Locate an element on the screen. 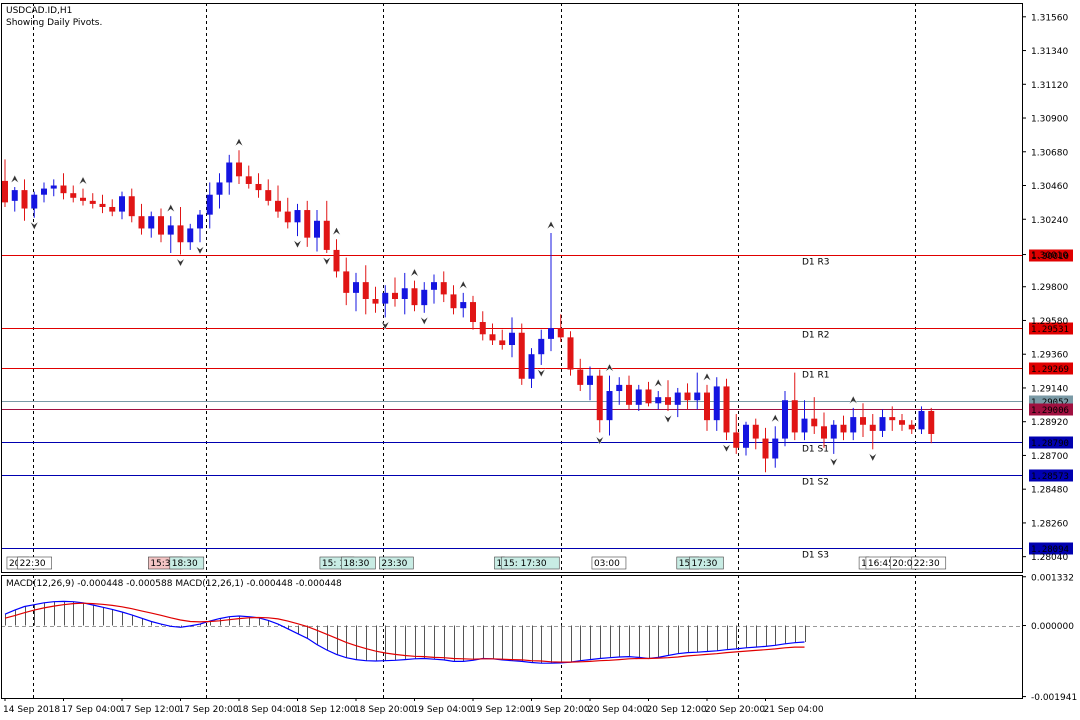 This screenshot has width=1080, height=720. price-tick-label: 1.30680 is located at coordinates (1049, 153).